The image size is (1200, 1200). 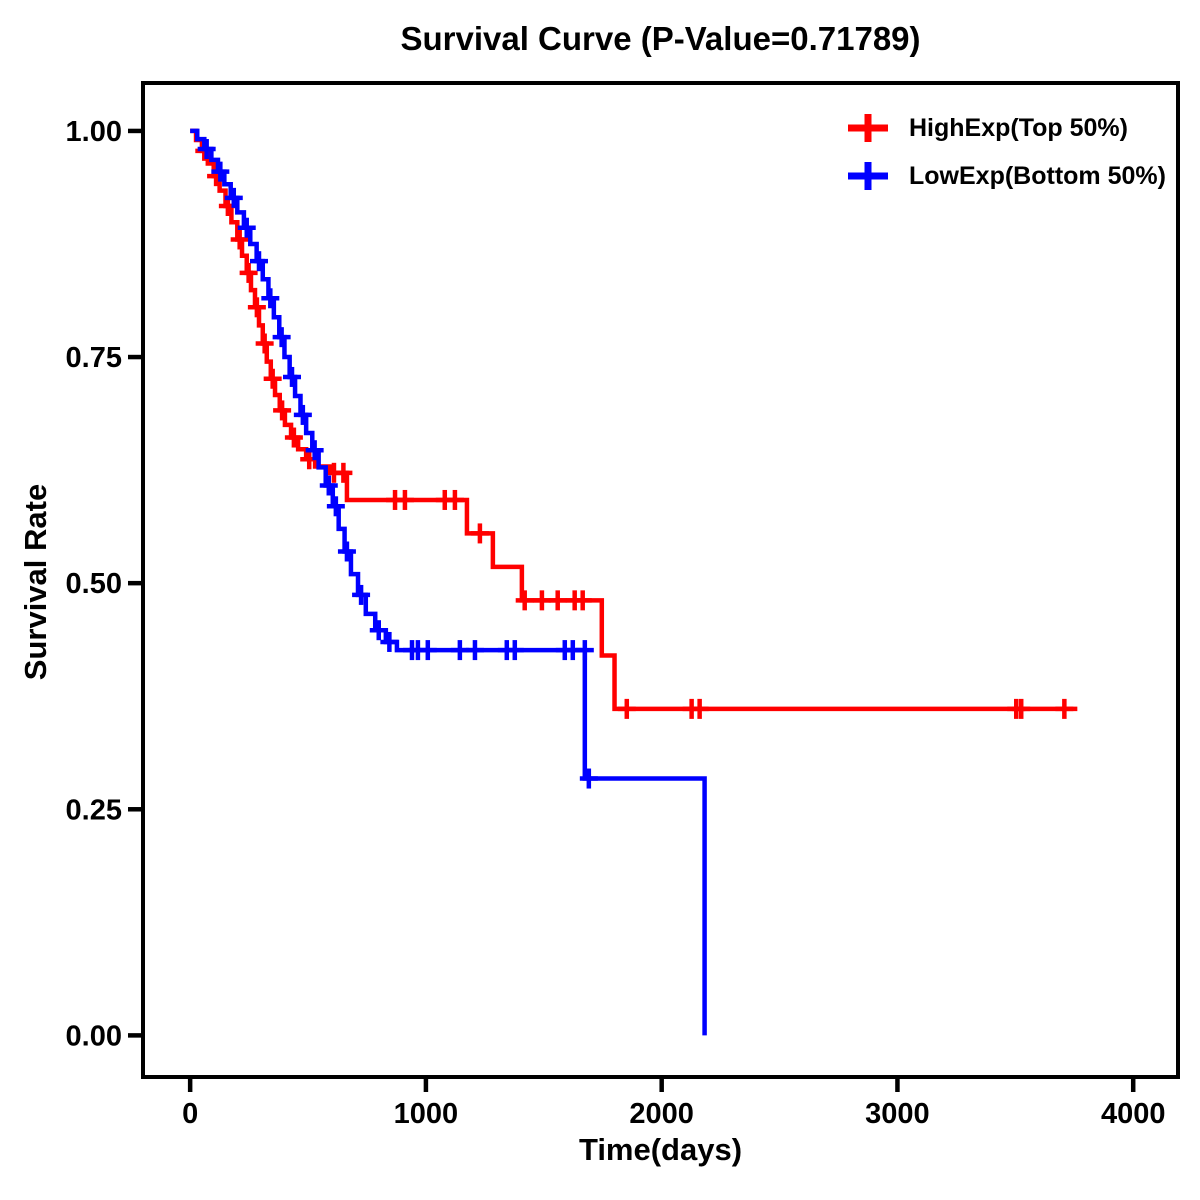 What do you see at coordinates (1037, 175) in the screenshot?
I see `legend-label-lowexp: LowExp(Bottom 50%)` at bounding box center [1037, 175].